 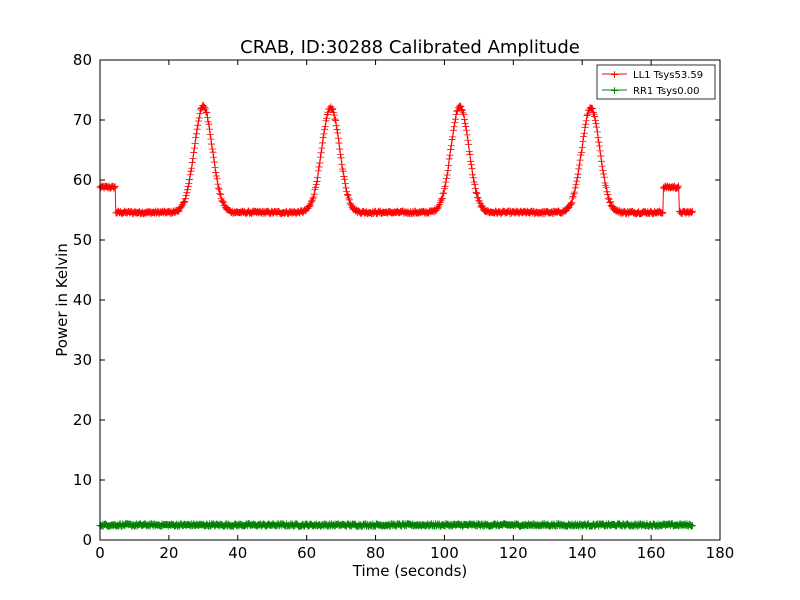 I want to click on y-tick-label: 0, so click(x=87, y=540).